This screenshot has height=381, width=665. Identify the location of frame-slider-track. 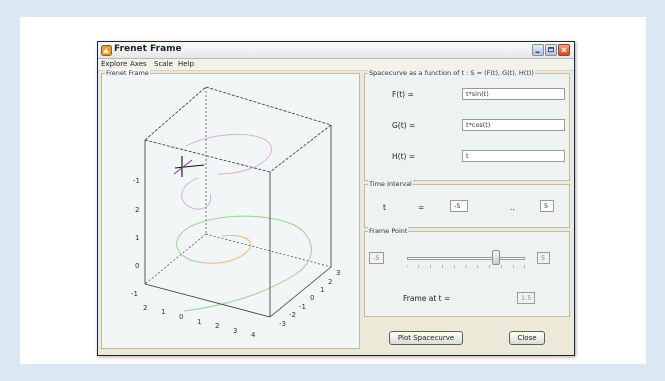
(466, 258).